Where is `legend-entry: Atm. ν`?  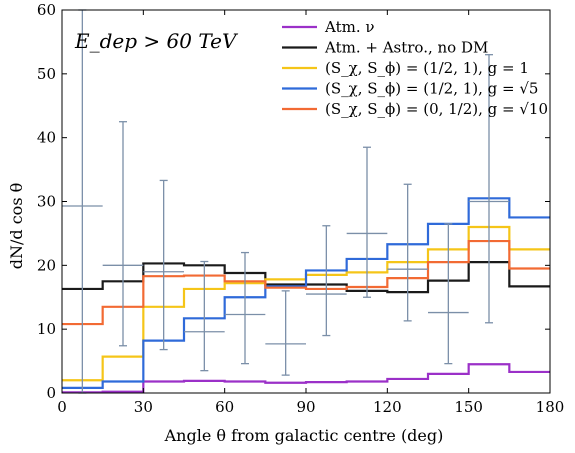
legend-entry: Atm. ν is located at coordinates (328, 27).